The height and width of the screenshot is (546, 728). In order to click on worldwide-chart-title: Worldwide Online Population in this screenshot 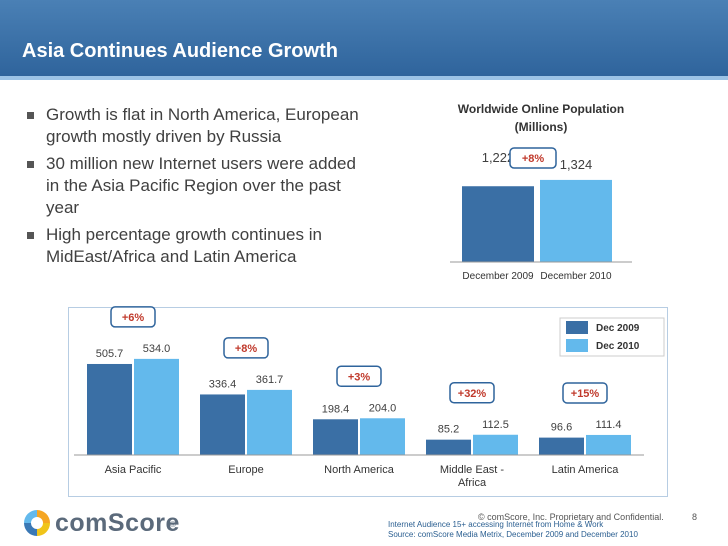, I will do `click(541, 109)`.